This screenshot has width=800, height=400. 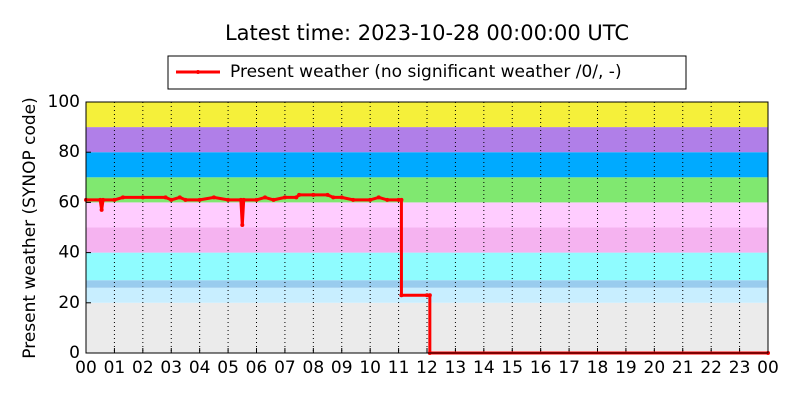 I want to click on x-tick-label: 17, so click(x=569, y=368).